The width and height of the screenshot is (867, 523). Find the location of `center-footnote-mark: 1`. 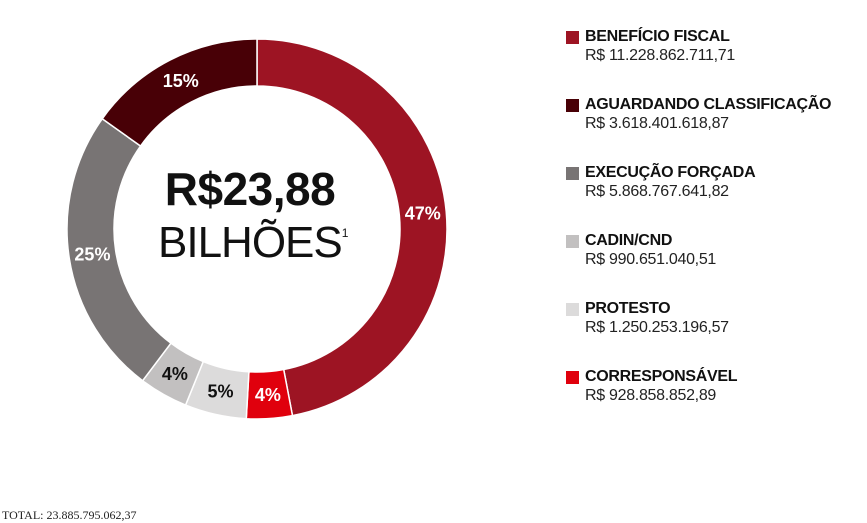

center-footnote-mark: 1 is located at coordinates (345, 233).